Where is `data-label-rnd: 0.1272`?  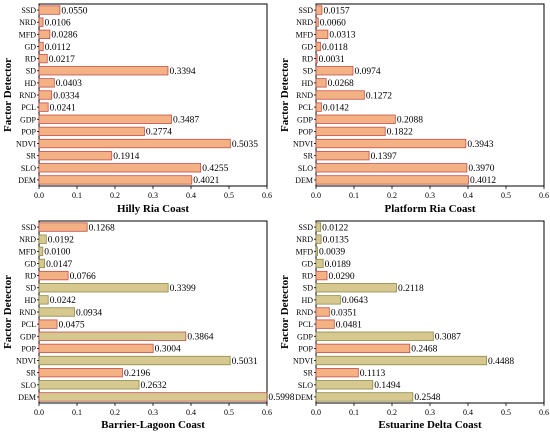 data-label-rnd: 0.1272 is located at coordinates (379, 96).